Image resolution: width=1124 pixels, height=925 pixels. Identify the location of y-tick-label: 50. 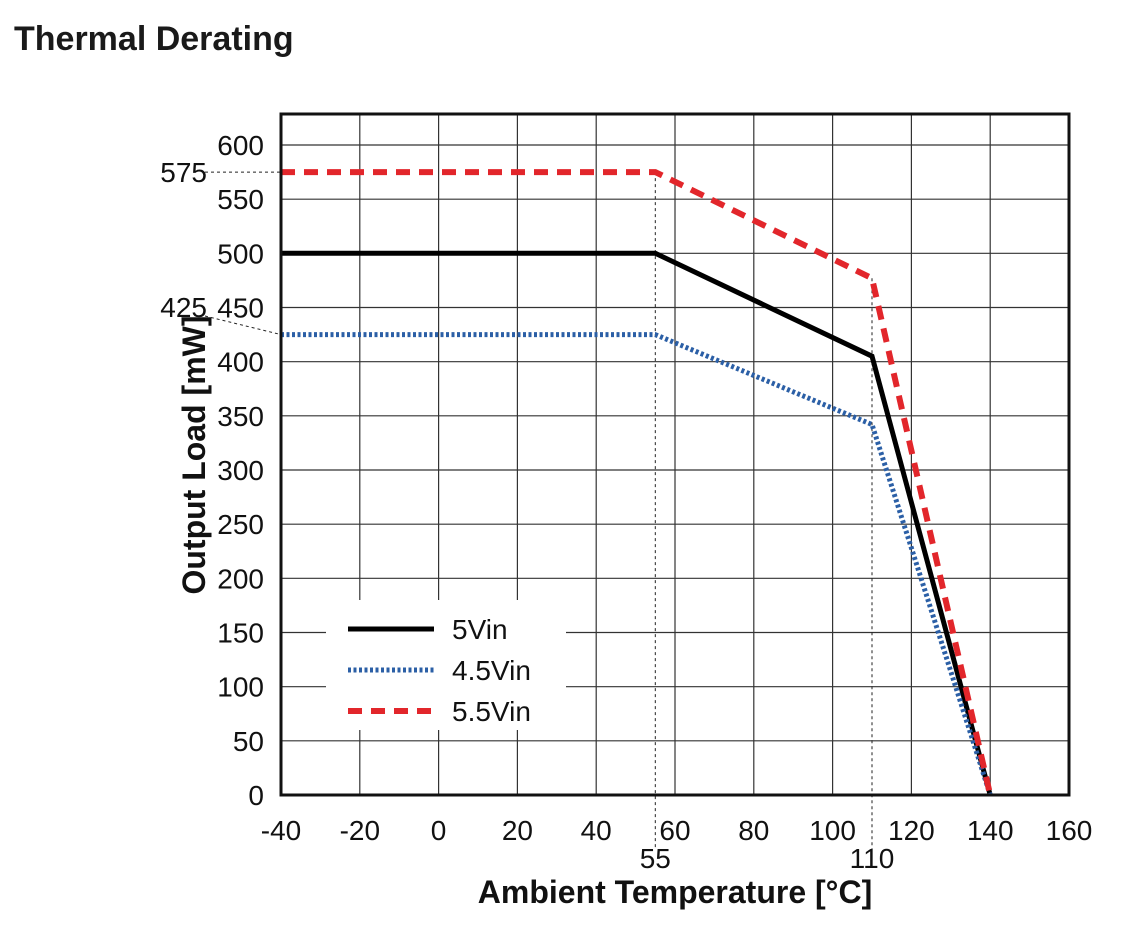
(248, 741).